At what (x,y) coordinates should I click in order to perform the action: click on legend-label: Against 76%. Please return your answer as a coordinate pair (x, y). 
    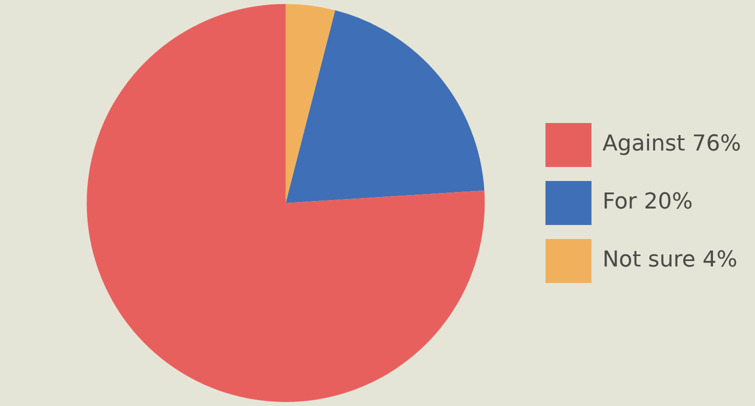
    Looking at the image, I should click on (671, 144).